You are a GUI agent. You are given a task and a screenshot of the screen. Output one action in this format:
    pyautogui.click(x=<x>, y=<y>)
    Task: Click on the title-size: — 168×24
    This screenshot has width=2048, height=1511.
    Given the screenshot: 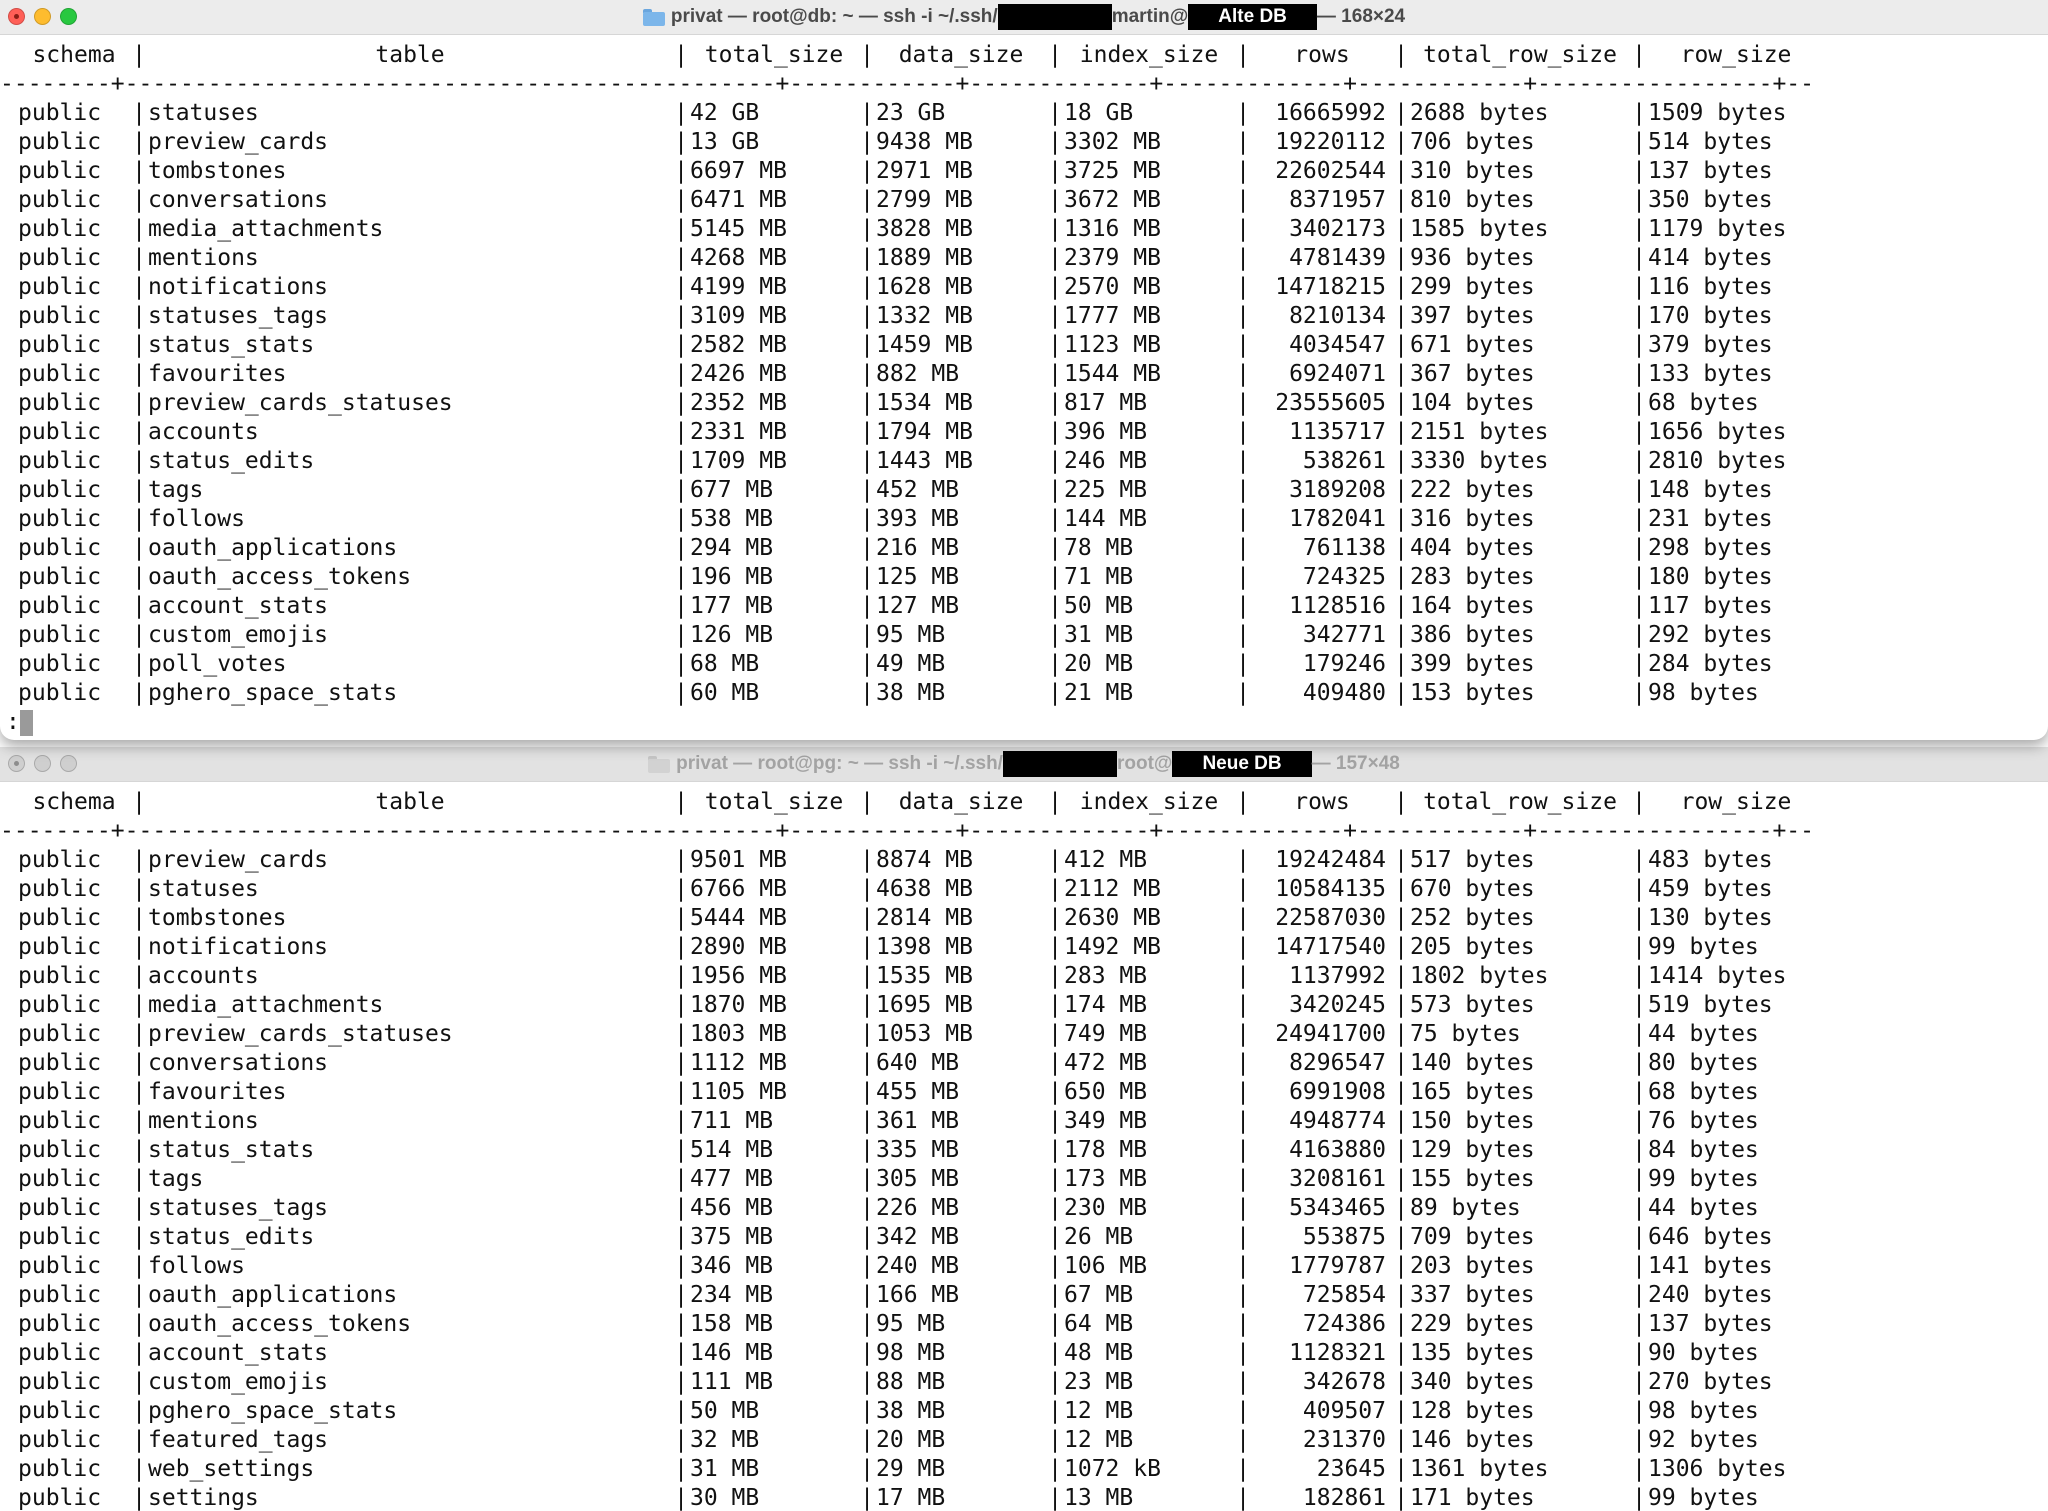 What is the action you would take?
    pyautogui.click(x=1361, y=16)
    